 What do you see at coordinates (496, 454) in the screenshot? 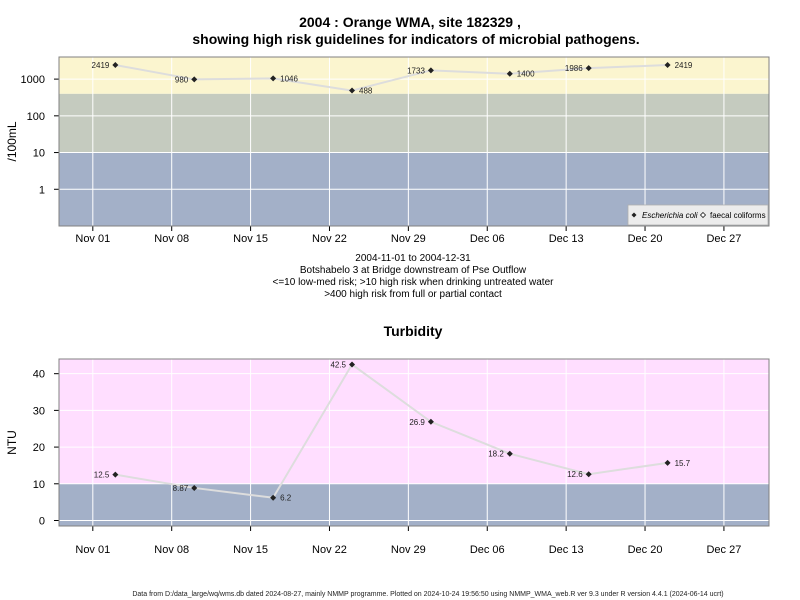
I see `data-label: 18.2` at bounding box center [496, 454].